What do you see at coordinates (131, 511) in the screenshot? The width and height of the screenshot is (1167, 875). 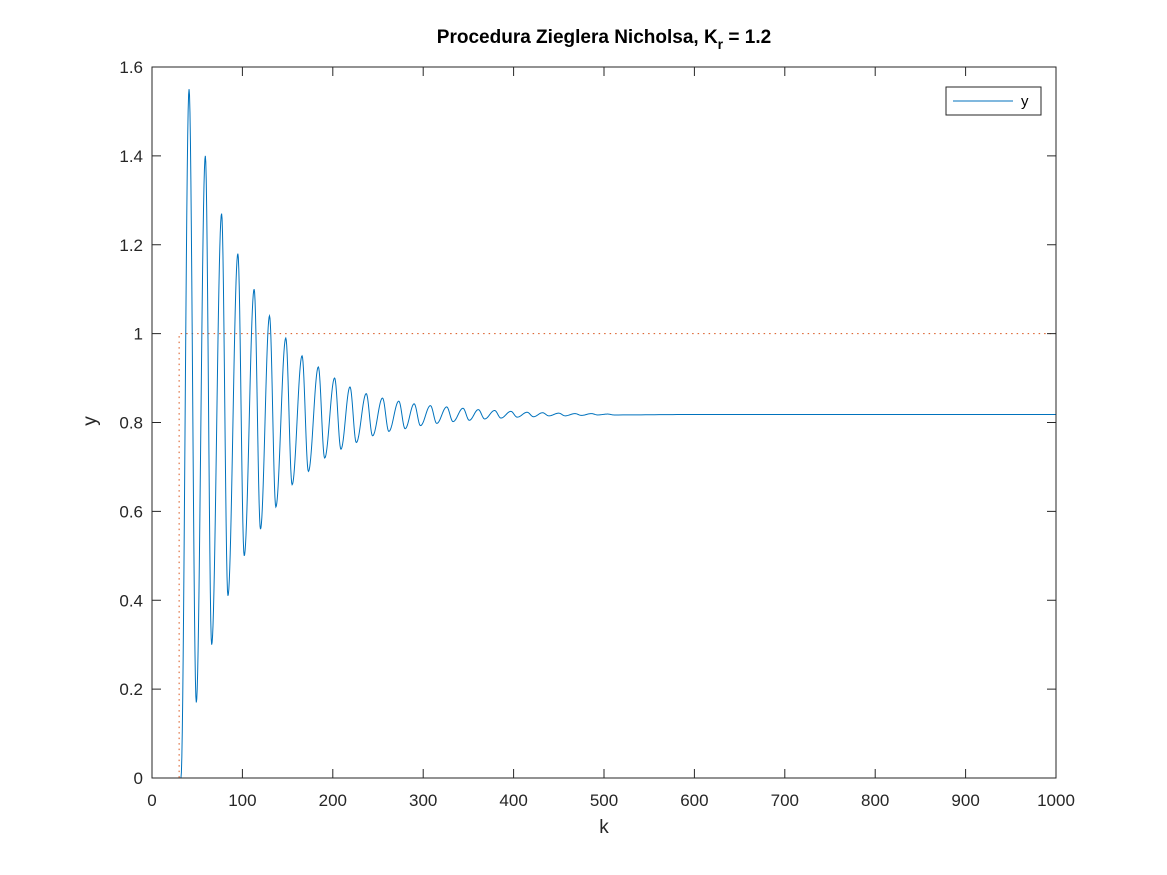 I see `y-tick-label: 0.6` at bounding box center [131, 511].